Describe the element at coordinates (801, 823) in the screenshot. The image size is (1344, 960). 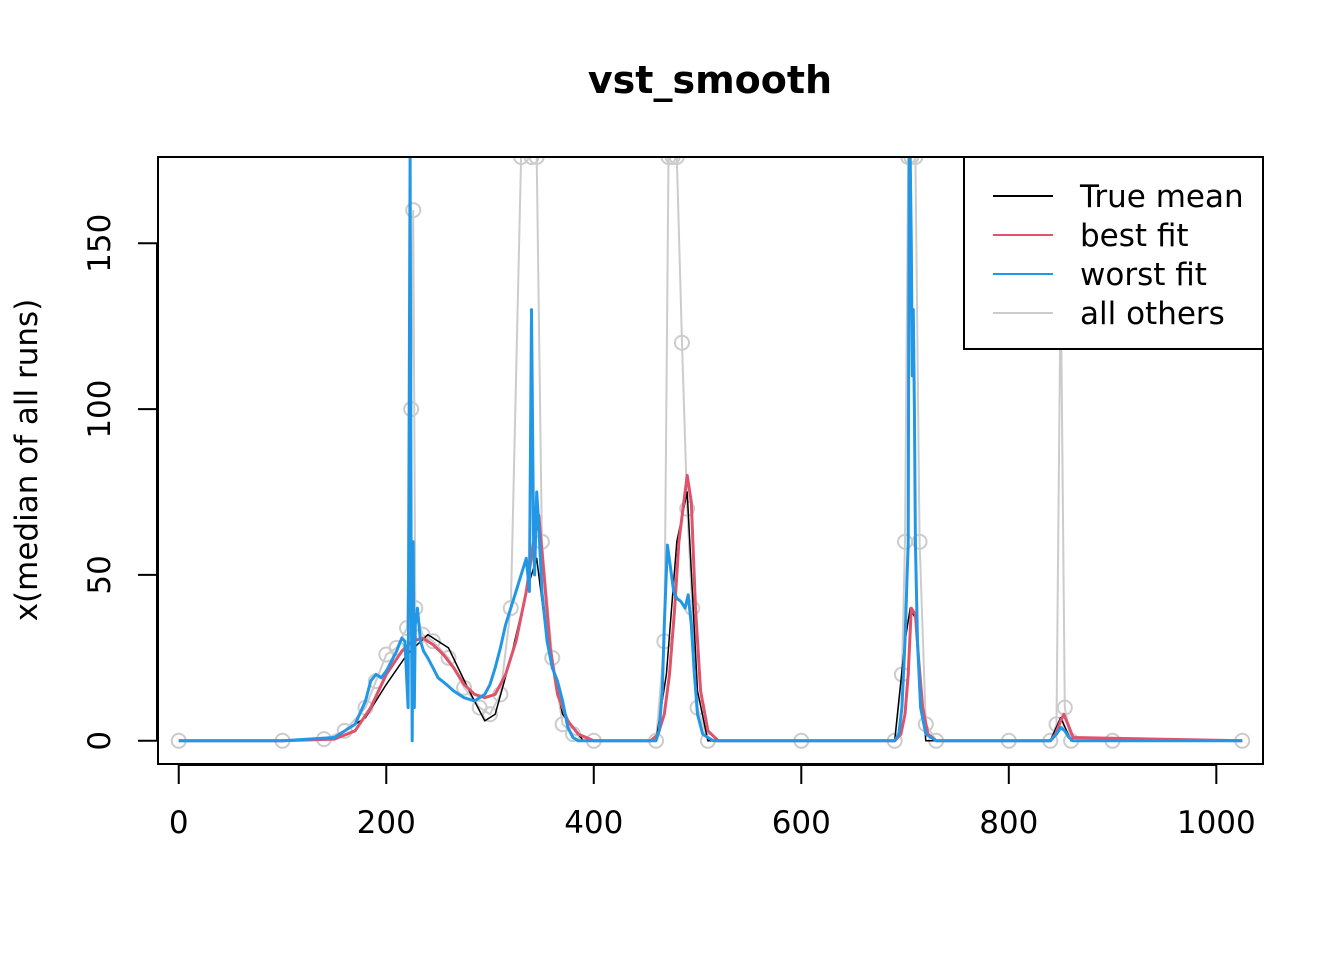
I see `x-tick-label: 600` at that location.